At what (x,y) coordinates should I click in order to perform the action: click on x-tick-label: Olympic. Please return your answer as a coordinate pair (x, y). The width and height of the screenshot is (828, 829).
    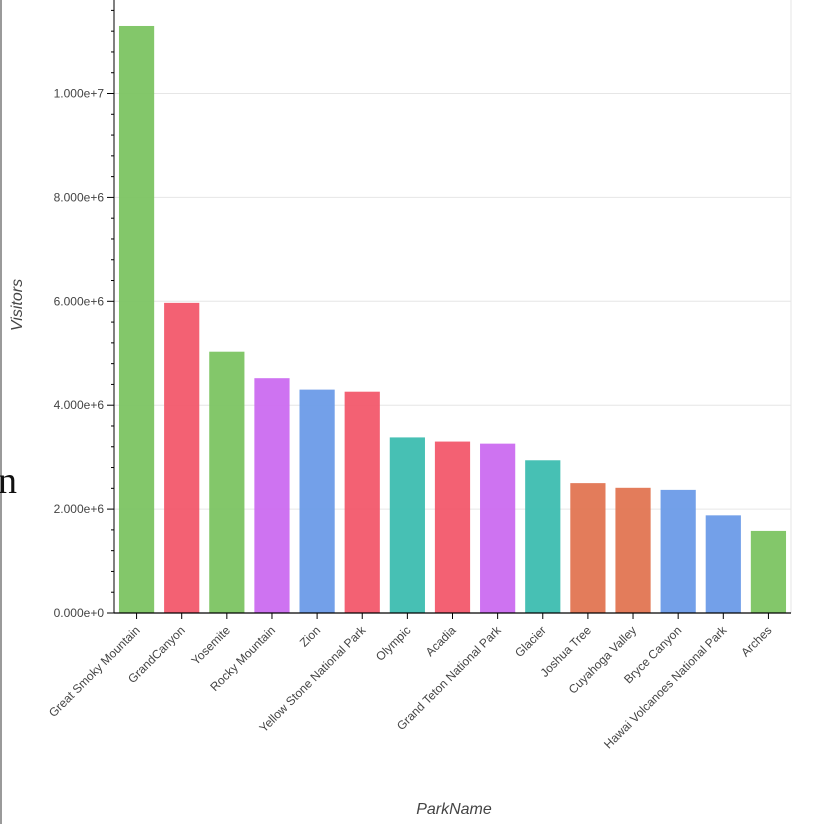
    Looking at the image, I should click on (393, 643).